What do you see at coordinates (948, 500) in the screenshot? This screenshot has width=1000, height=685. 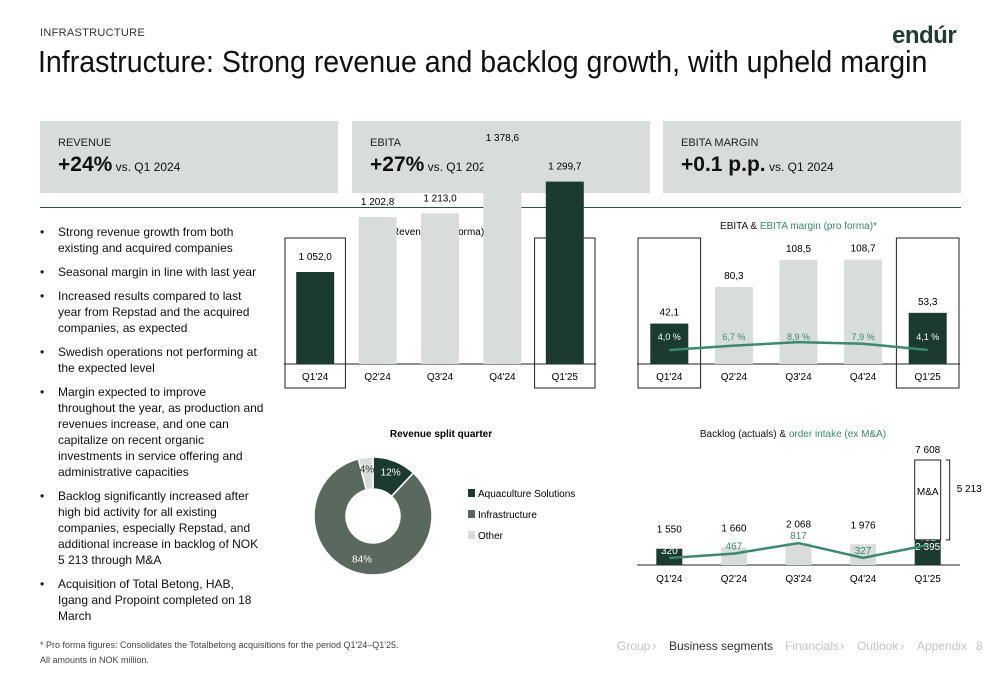 I see `ma-bracket` at bounding box center [948, 500].